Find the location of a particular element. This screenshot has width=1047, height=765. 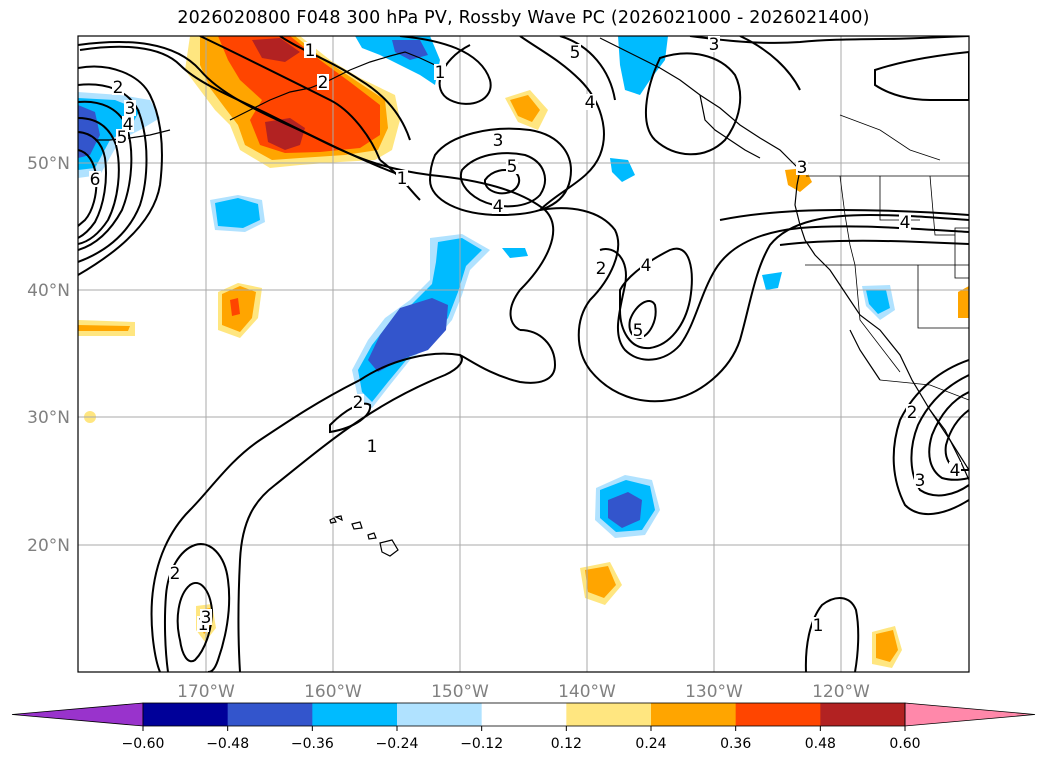

negative-anomaly-n2-core is located at coordinates (410, 50).